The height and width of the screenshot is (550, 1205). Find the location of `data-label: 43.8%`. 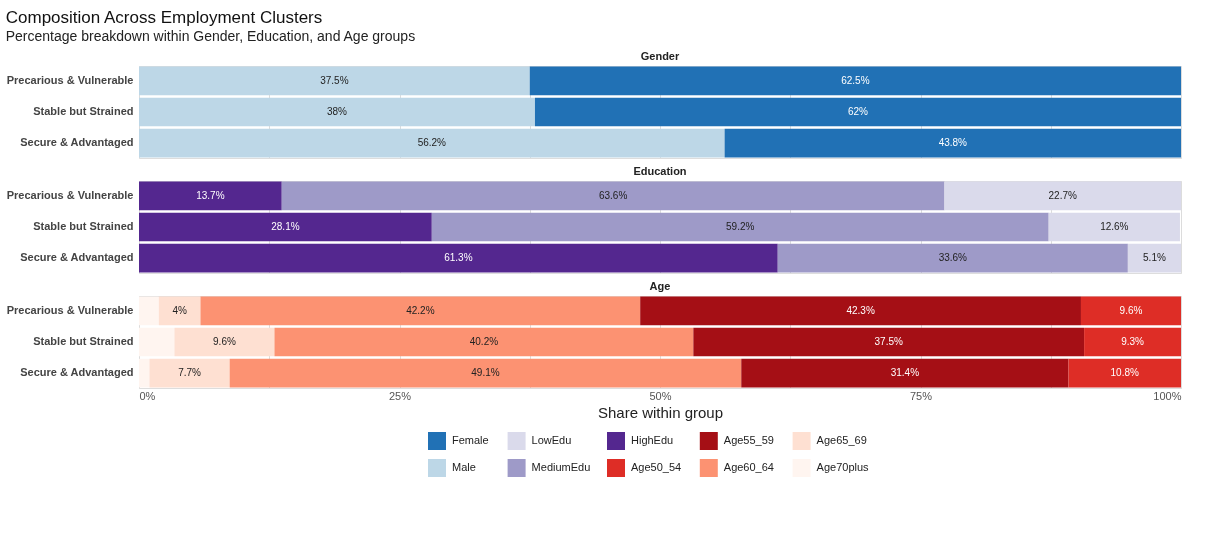

data-label: 43.8% is located at coordinates (953, 143).